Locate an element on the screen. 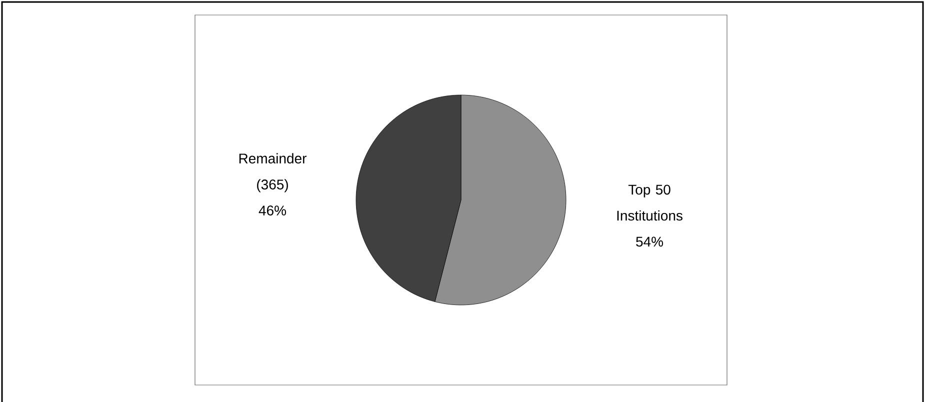 The height and width of the screenshot is (402, 925). slice-label: Top 50 Institutions is located at coordinates (649, 202).